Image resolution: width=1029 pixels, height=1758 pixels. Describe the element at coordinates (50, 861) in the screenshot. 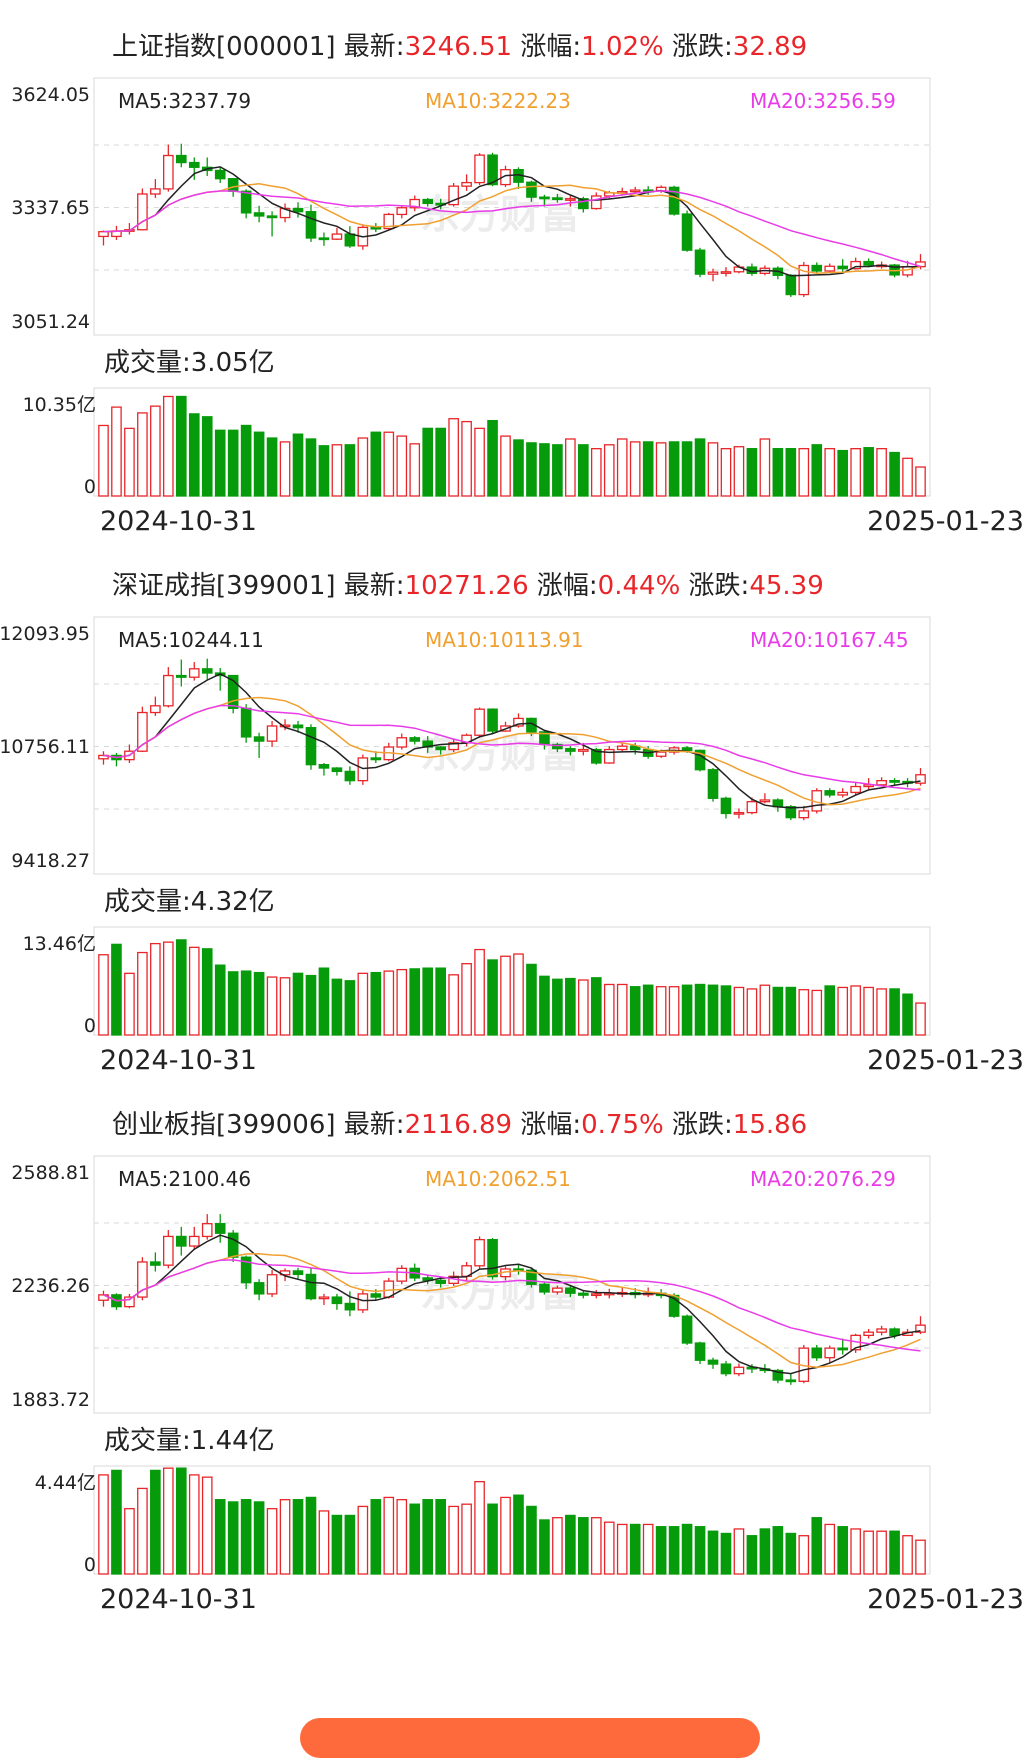

I see `price-tick-label: 9418.27` at that location.